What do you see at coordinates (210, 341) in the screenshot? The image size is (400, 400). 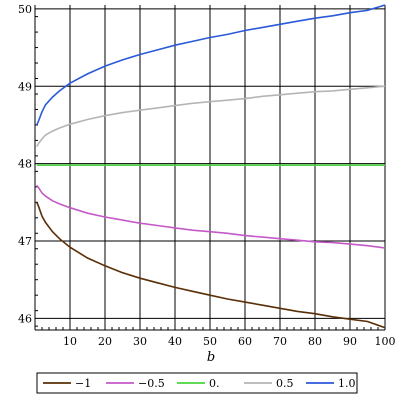 I see `x-tick-label: 50` at bounding box center [210, 341].